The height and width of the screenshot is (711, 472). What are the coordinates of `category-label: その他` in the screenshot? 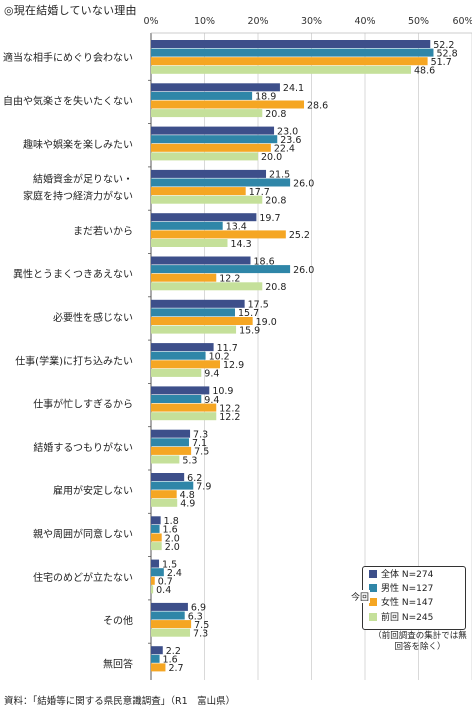 It's located at (118, 620).